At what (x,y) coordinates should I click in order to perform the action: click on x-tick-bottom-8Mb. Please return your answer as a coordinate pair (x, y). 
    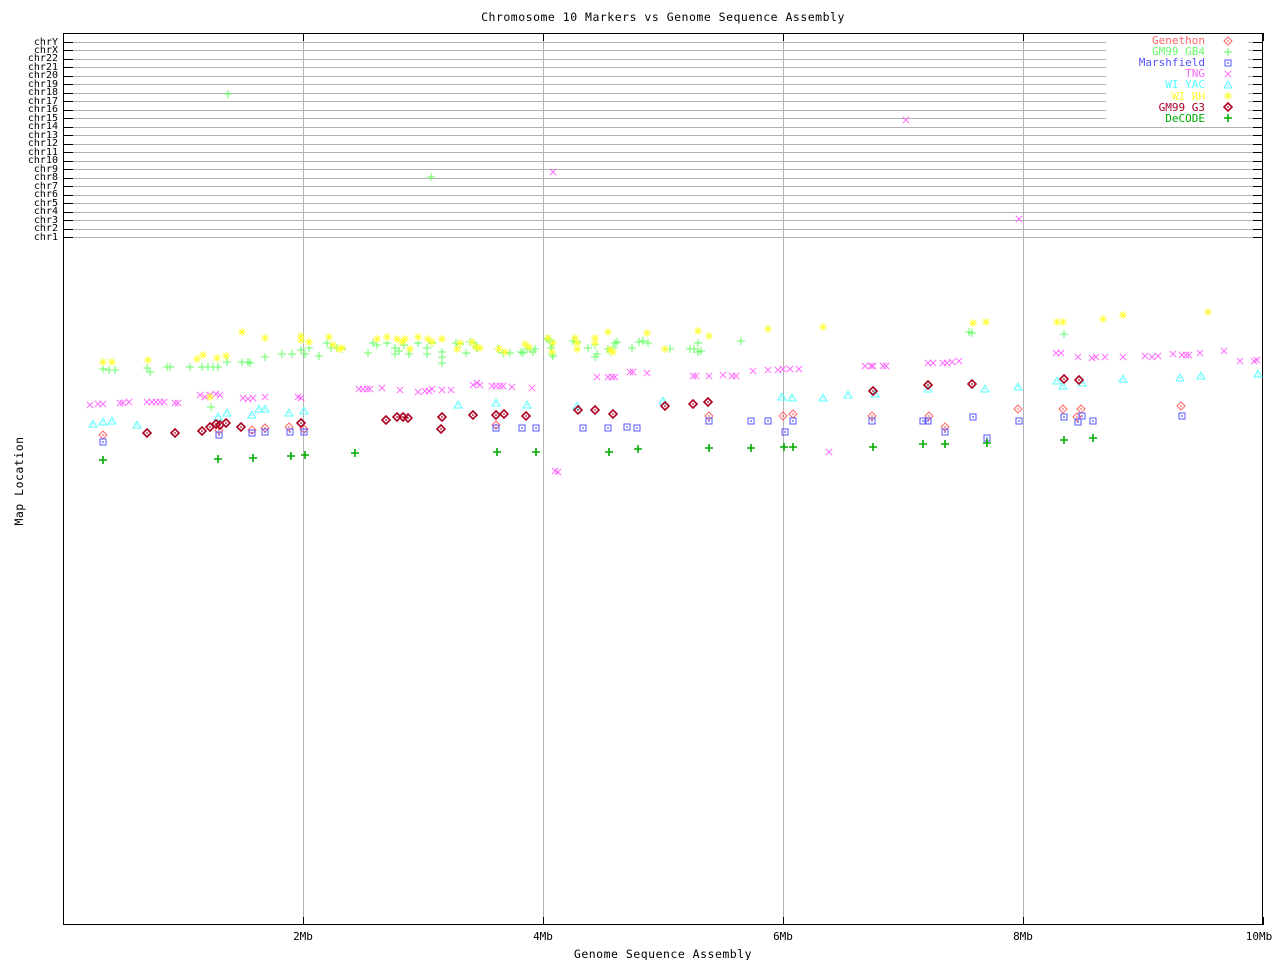
    Looking at the image, I should click on (1023, 921).